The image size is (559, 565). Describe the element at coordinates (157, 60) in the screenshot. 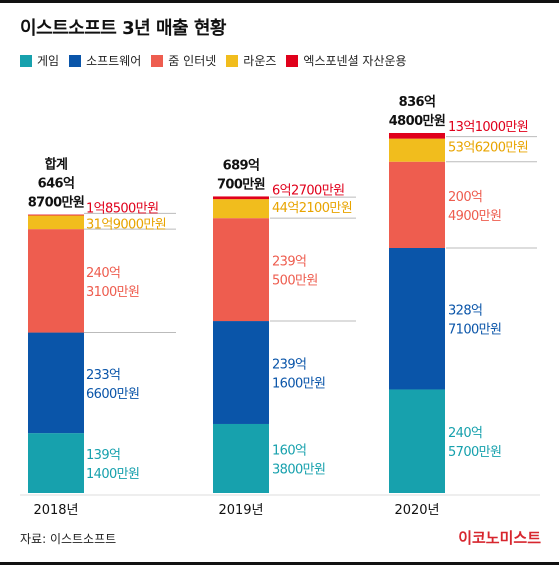

I see `legend-swatch-zum` at that location.